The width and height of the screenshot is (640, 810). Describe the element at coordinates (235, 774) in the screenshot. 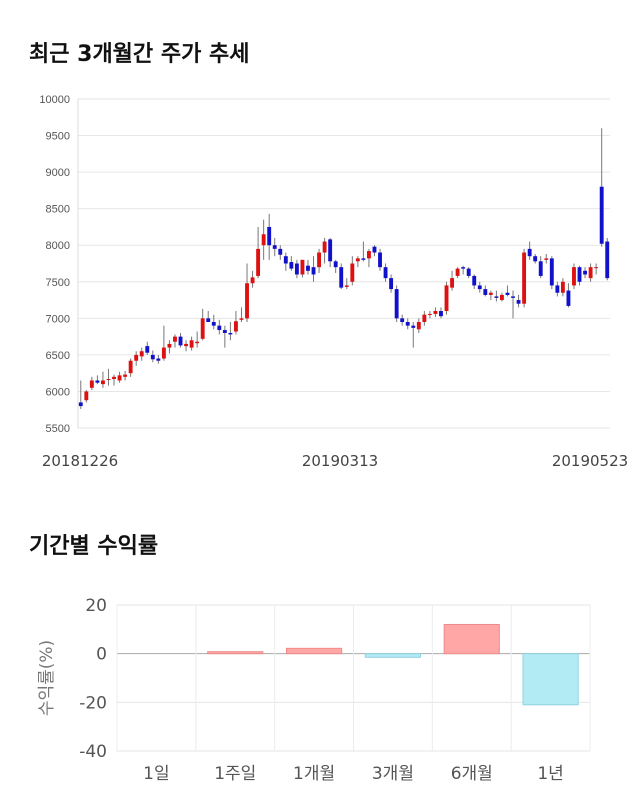

I see `return-category-label: 1주일` at that location.